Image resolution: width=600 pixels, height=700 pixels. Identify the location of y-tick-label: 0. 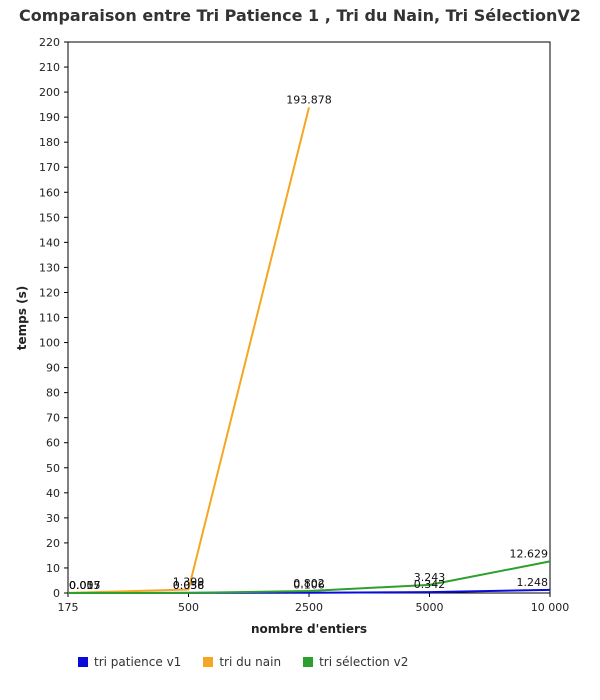
(56, 593).